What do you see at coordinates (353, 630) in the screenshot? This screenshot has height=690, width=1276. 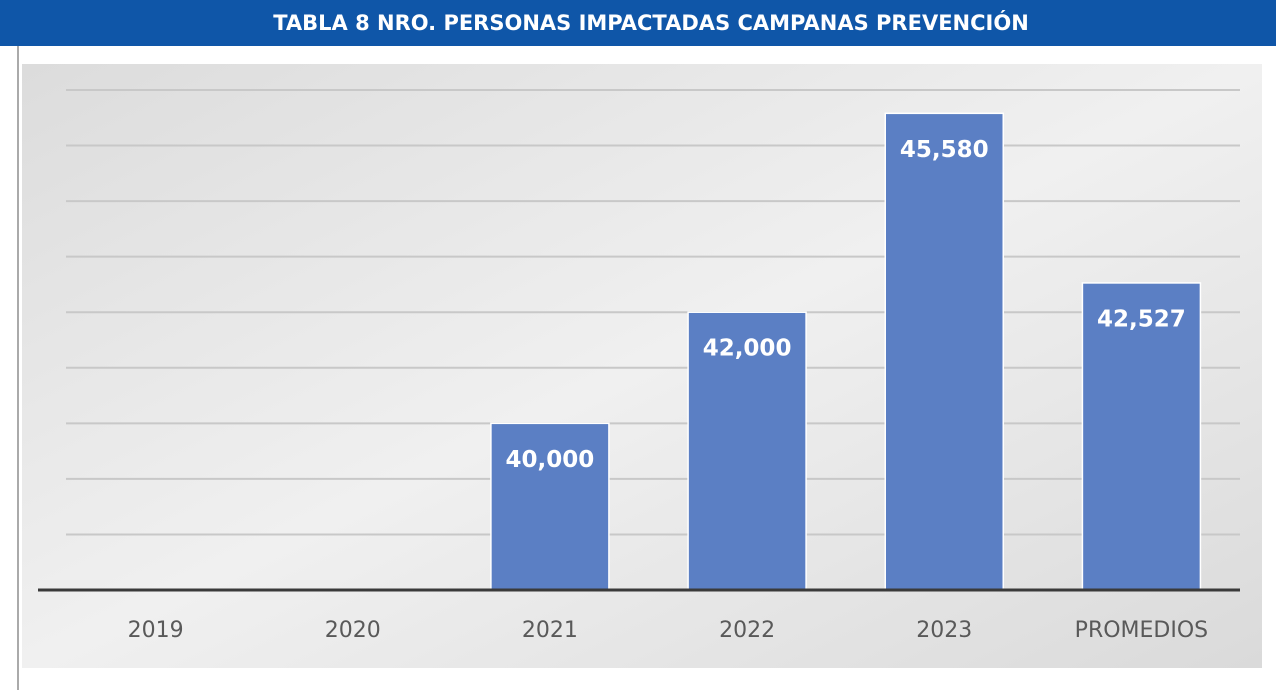 I see `x-tick-label: 2020` at bounding box center [353, 630].